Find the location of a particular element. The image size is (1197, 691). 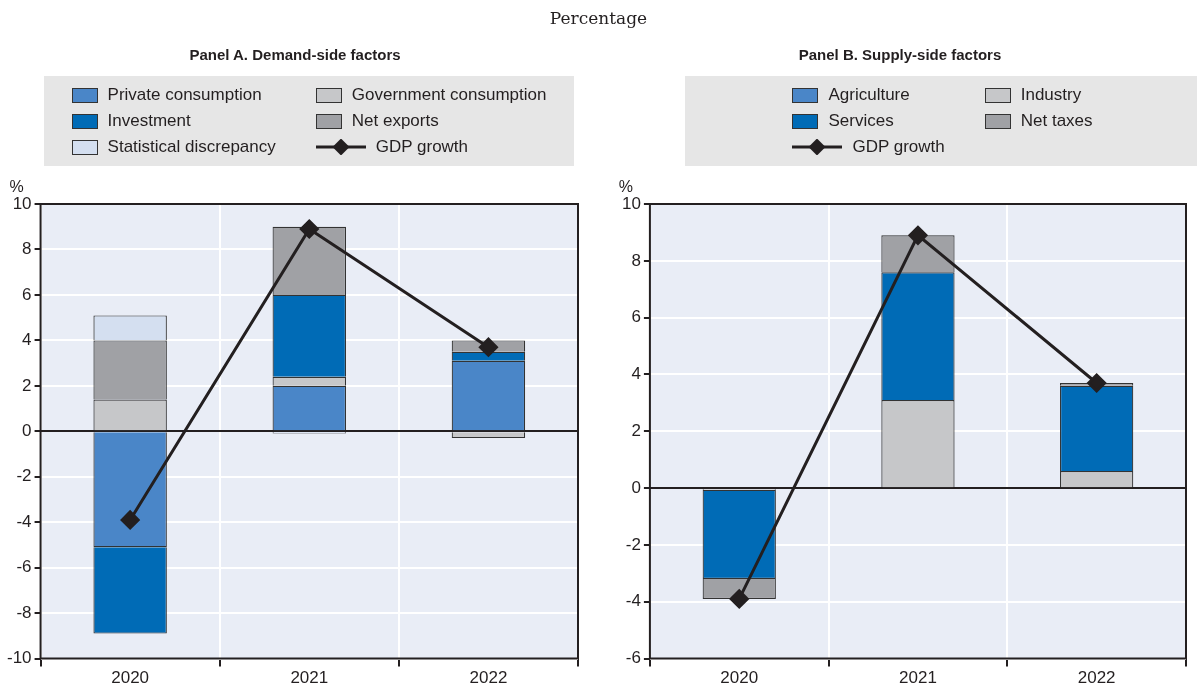

legend-label: Private consumption is located at coordinates (184, 95).